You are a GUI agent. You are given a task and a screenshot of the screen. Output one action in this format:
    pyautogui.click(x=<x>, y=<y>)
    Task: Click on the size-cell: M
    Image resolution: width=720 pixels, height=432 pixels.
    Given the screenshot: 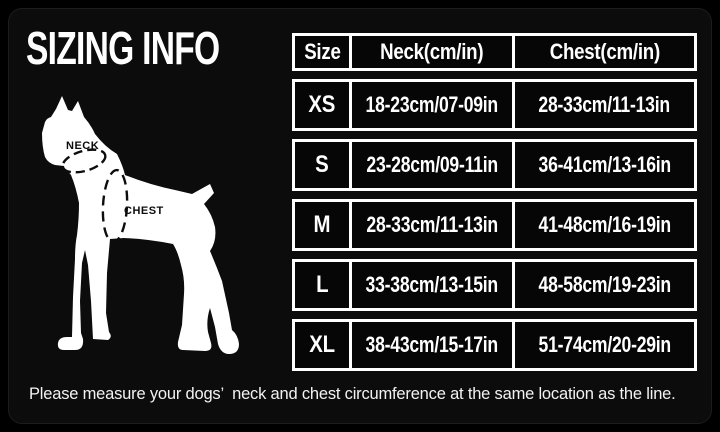 What is the action you would take?
    pyautogui.click(x=322, y=225)
    